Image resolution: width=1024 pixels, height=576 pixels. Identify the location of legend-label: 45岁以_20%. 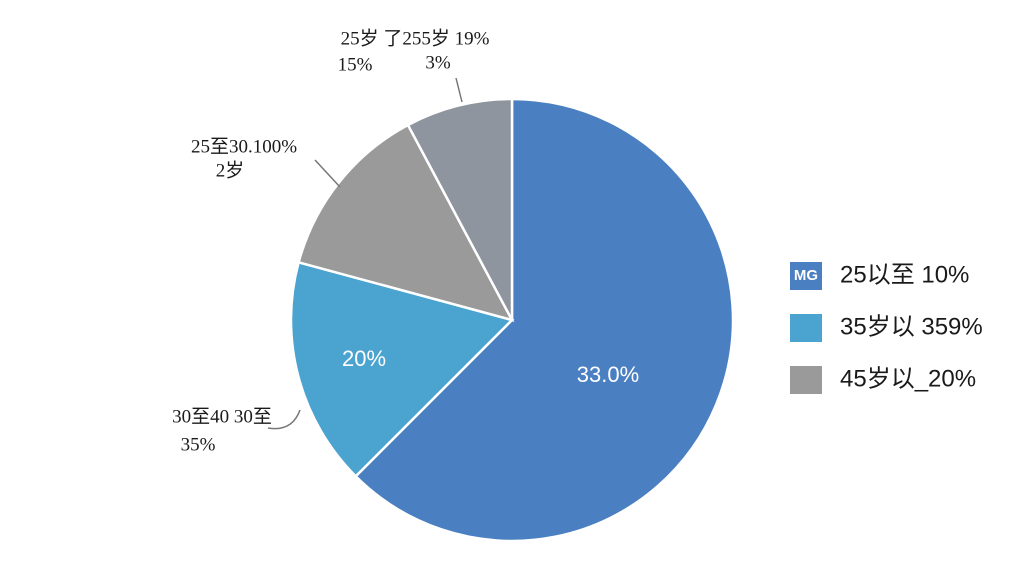
(908, 378).